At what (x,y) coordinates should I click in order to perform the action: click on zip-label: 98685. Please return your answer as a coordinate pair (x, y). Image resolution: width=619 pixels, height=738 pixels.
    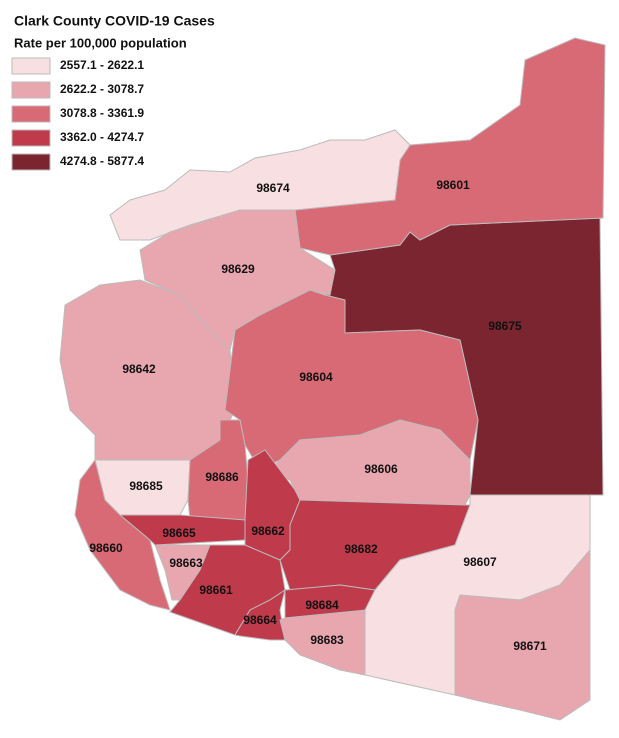
    Looking at the image, I should click on (146, 486).